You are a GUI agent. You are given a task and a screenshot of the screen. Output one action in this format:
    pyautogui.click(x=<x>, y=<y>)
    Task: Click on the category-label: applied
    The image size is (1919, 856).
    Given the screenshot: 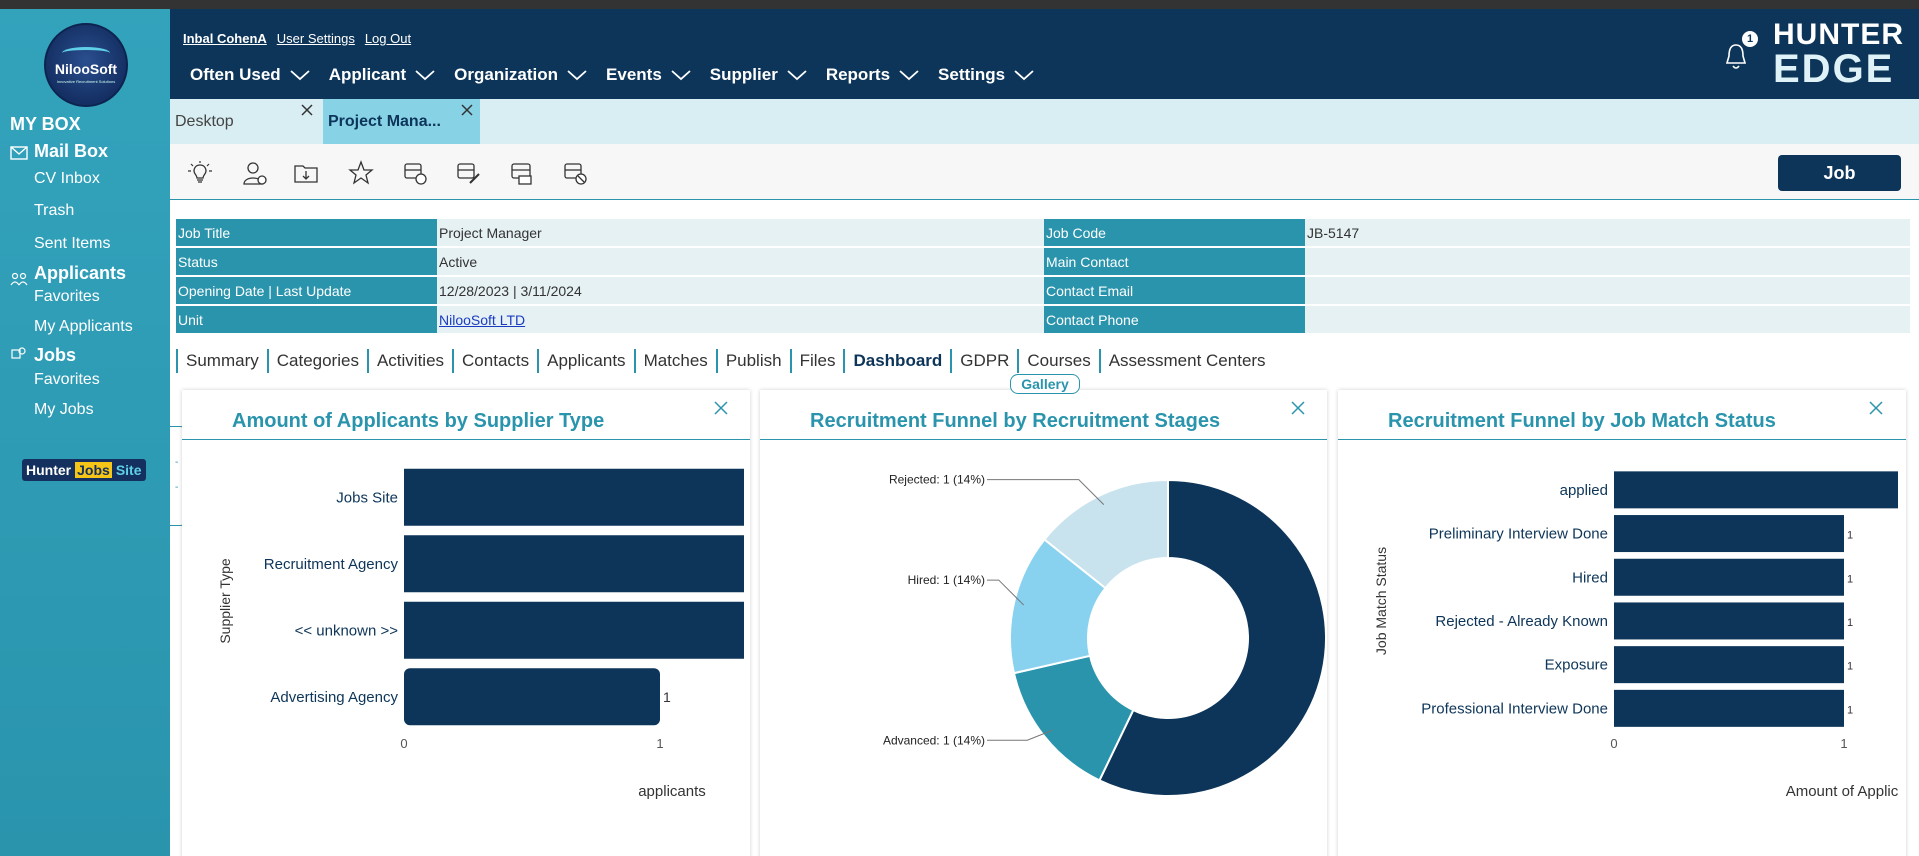 What is the action you would take?
    pyautogui.click(x=1584, y=490)
    